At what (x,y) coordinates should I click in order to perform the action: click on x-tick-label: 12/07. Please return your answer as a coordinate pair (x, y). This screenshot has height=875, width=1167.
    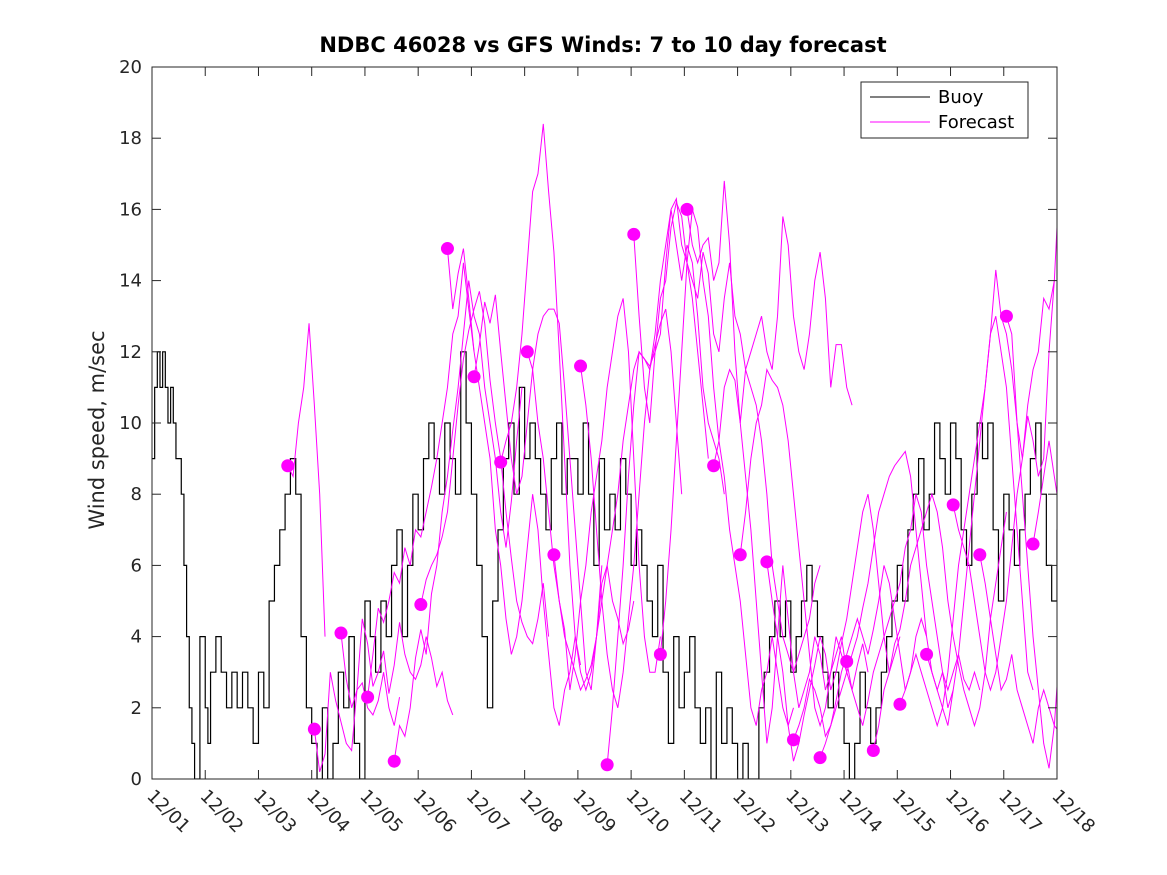
    Looking at the image, I should click on (488, 812).